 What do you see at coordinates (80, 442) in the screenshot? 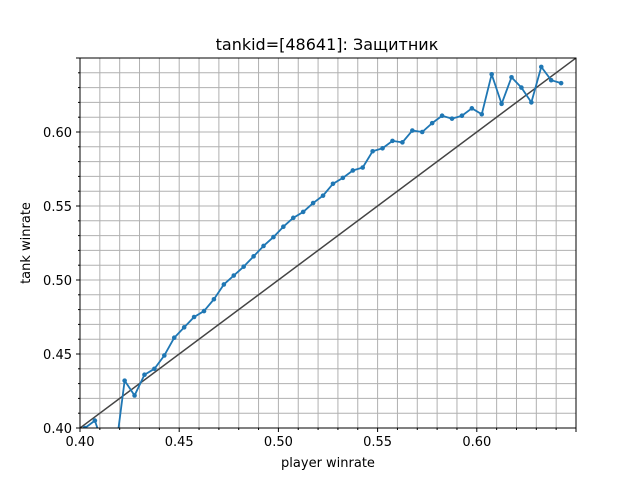
I see `x-tick-label: 0.40` at bounding box center [80, 442].